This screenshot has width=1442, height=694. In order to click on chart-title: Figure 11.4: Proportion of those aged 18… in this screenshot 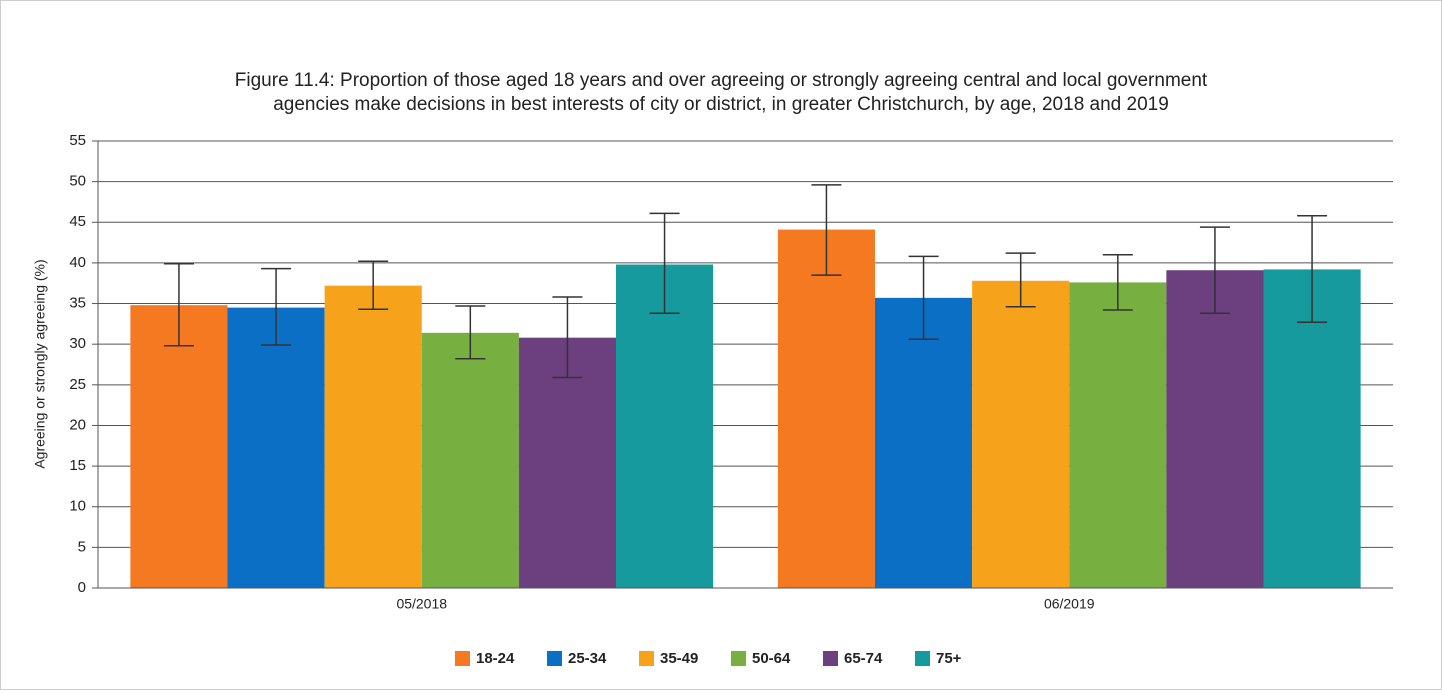, I will do `click(721, 80)`.